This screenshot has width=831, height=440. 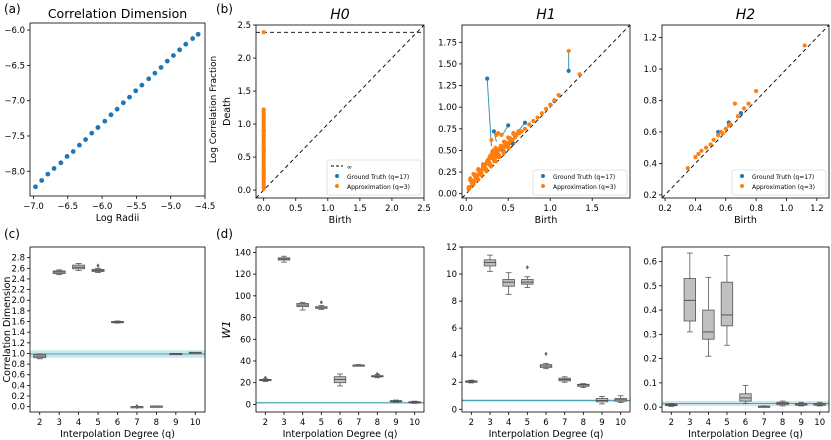 I want to click on chart-b-h2-xtick-label: 0.6, so click(x=726, y=209).